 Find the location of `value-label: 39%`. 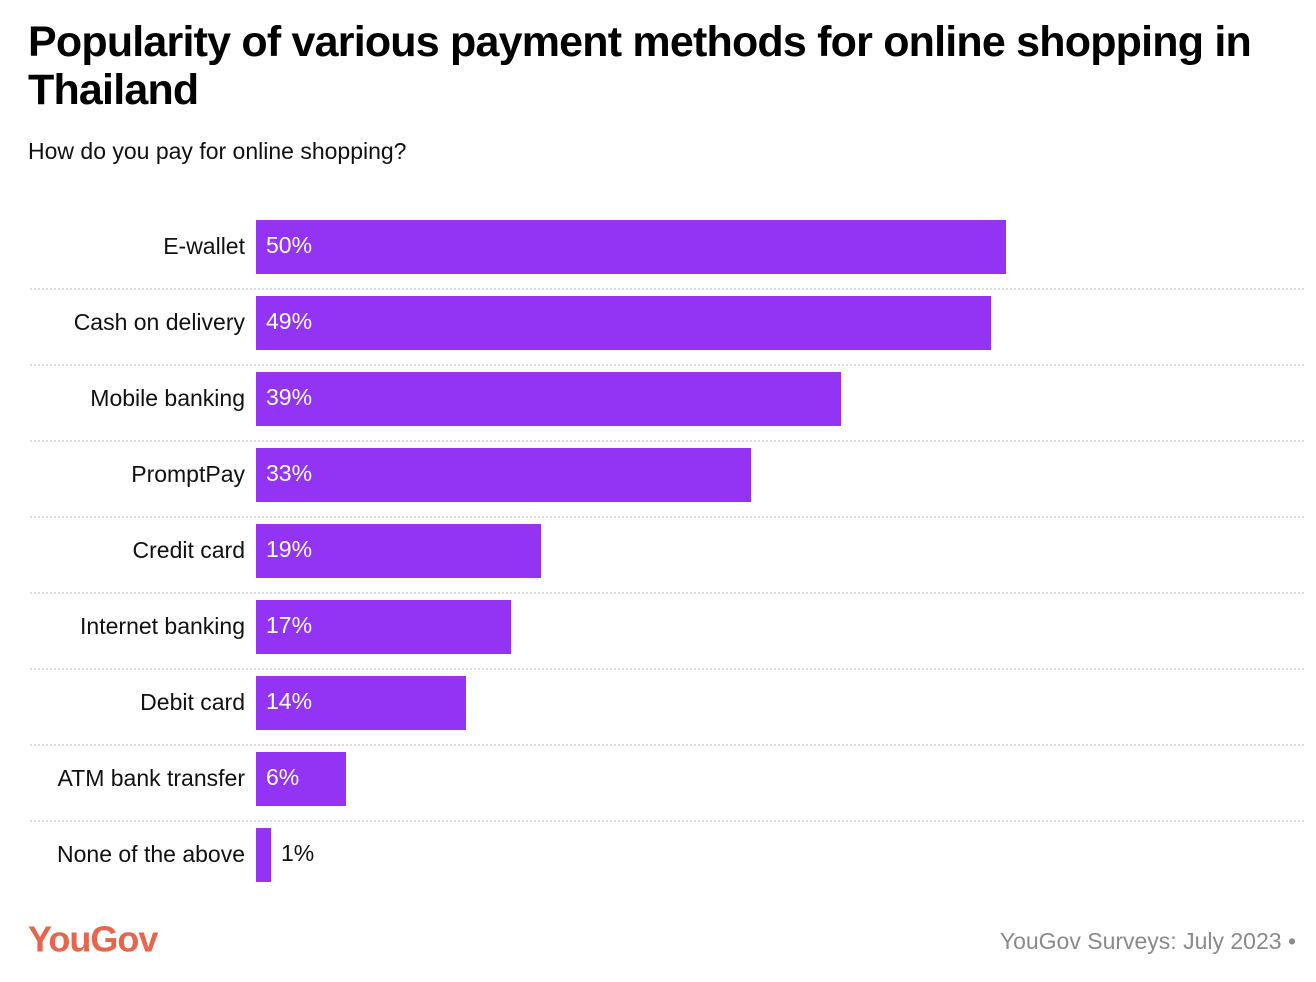

value-label: 39% is located at coordinates (289, 397).